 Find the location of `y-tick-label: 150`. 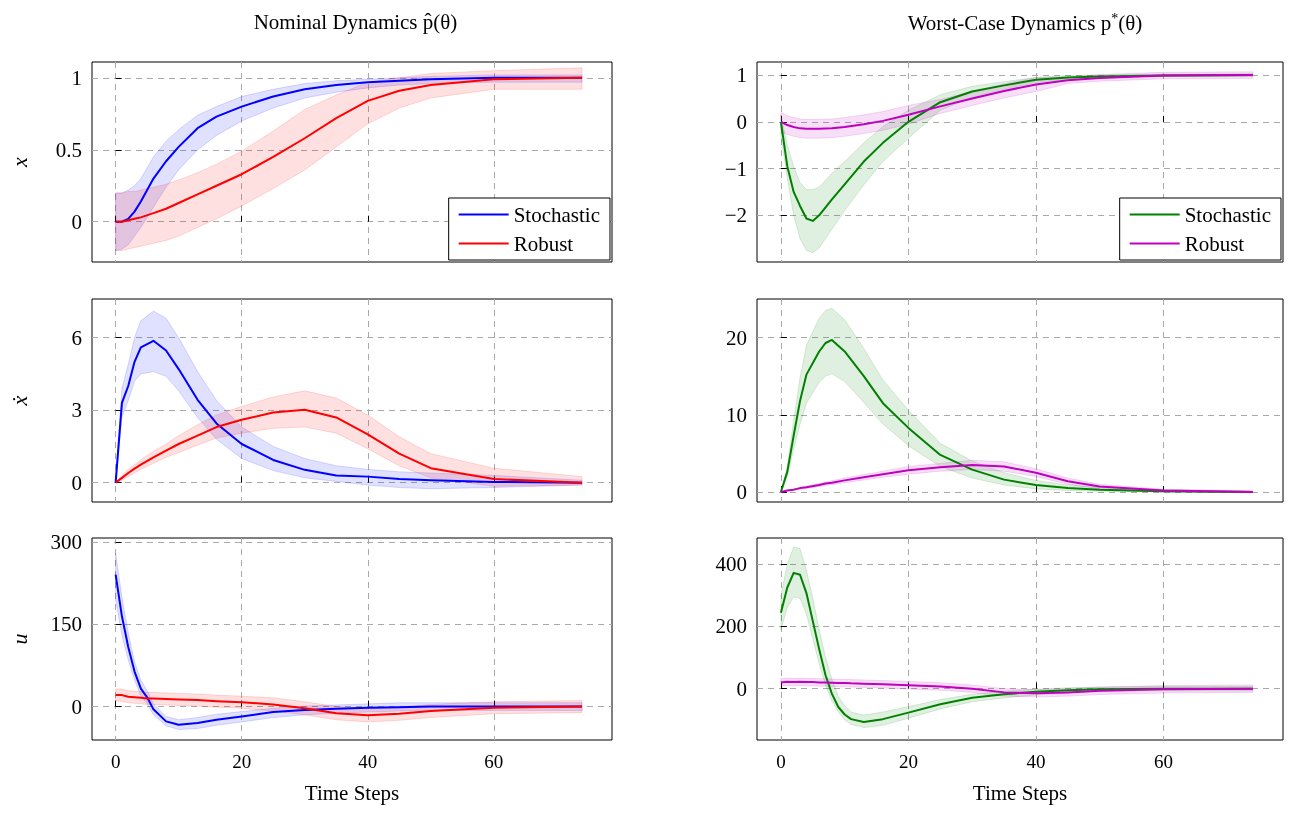

y-tick-label: 150 is located at coordinates (66, 624).